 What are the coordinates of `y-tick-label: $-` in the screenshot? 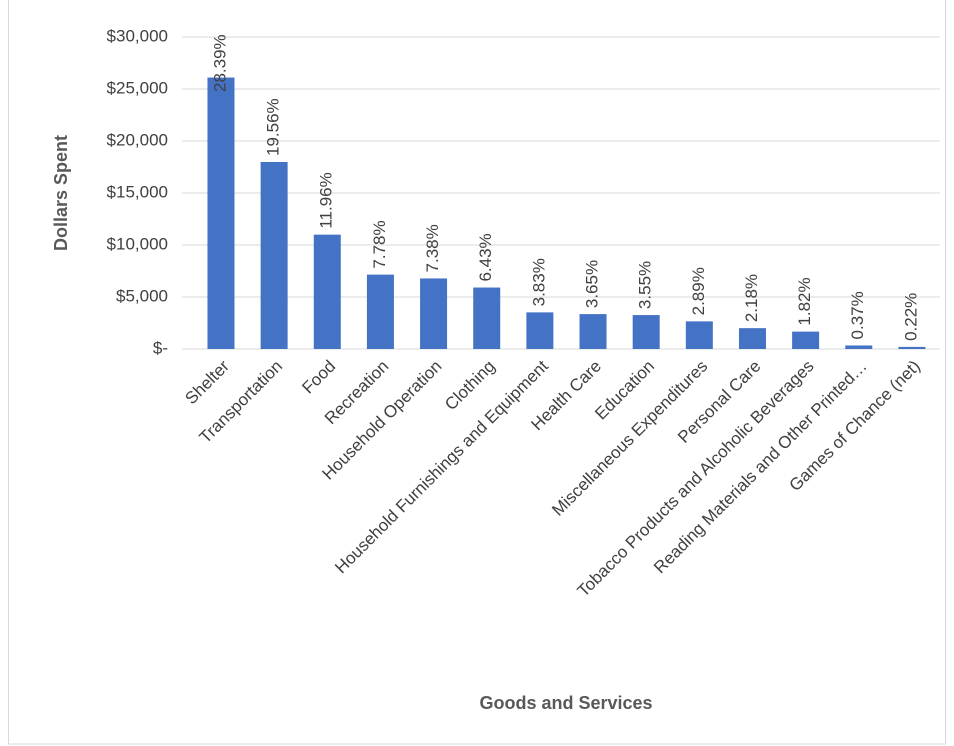 It's located at (160, 347).